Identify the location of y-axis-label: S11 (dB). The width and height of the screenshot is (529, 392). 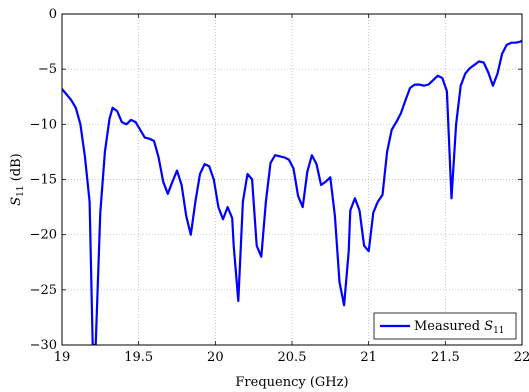
(17, 179).